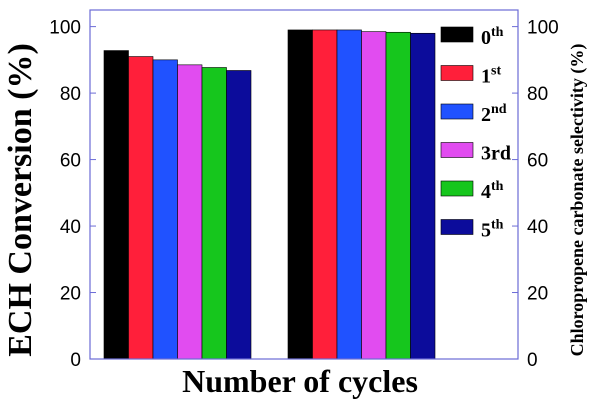  I want to click on legend-swatch-2nd, so click(457, 111).